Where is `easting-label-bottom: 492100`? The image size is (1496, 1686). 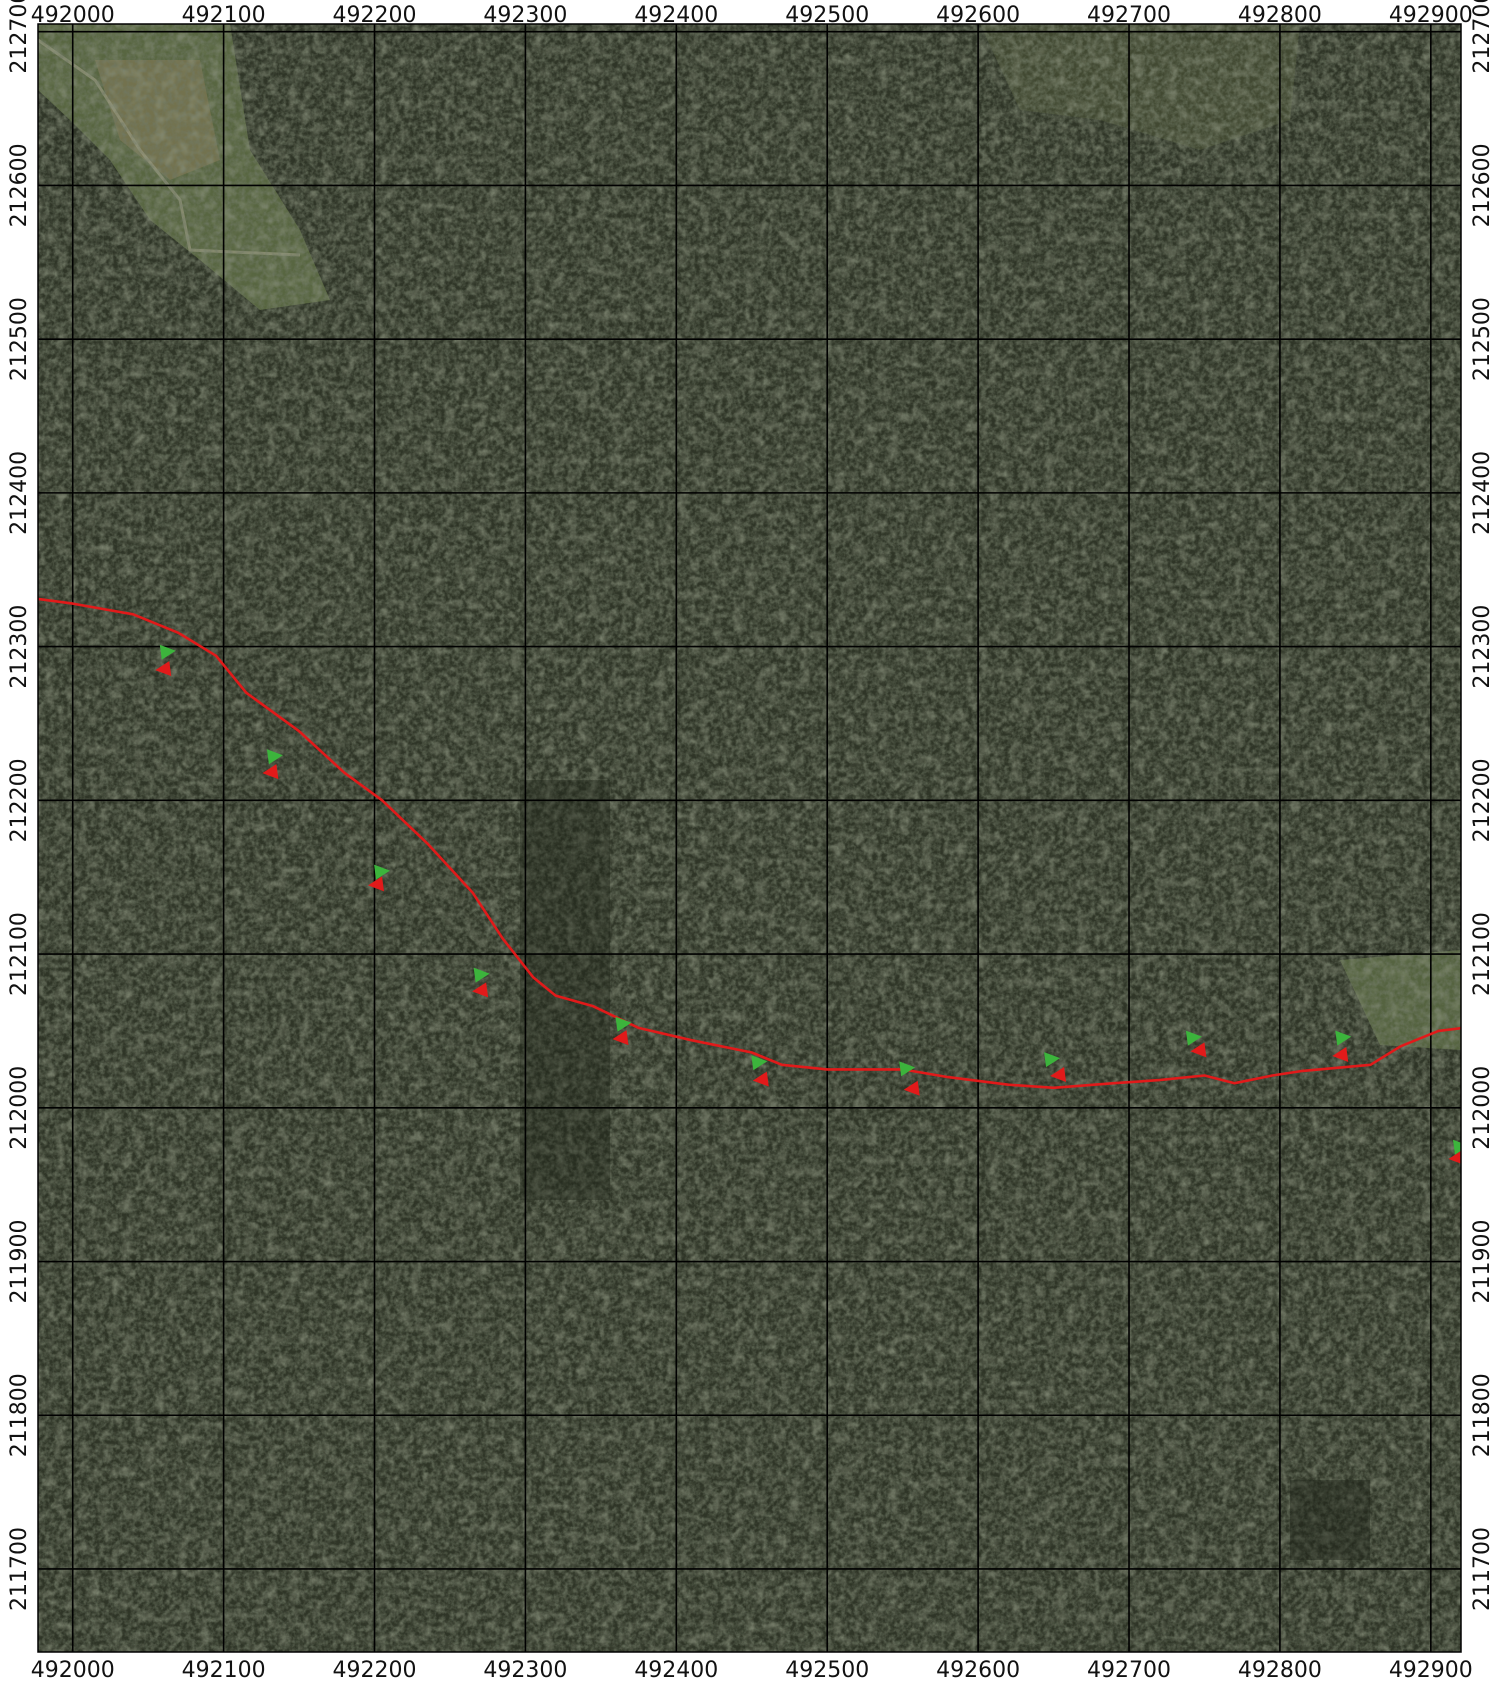 easting-label-bottom: 492100 is located at coordinates (224, 1670).